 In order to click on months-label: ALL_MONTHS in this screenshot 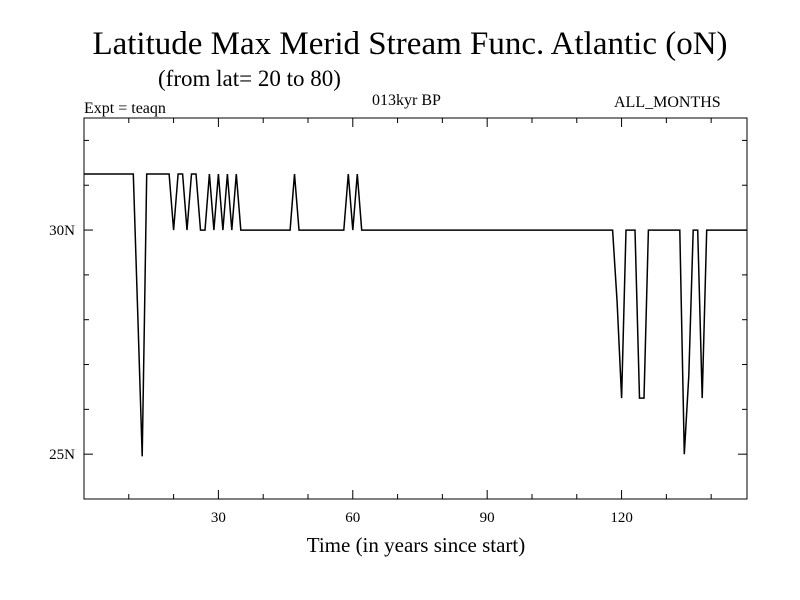, I will do `click(667, 102)`.